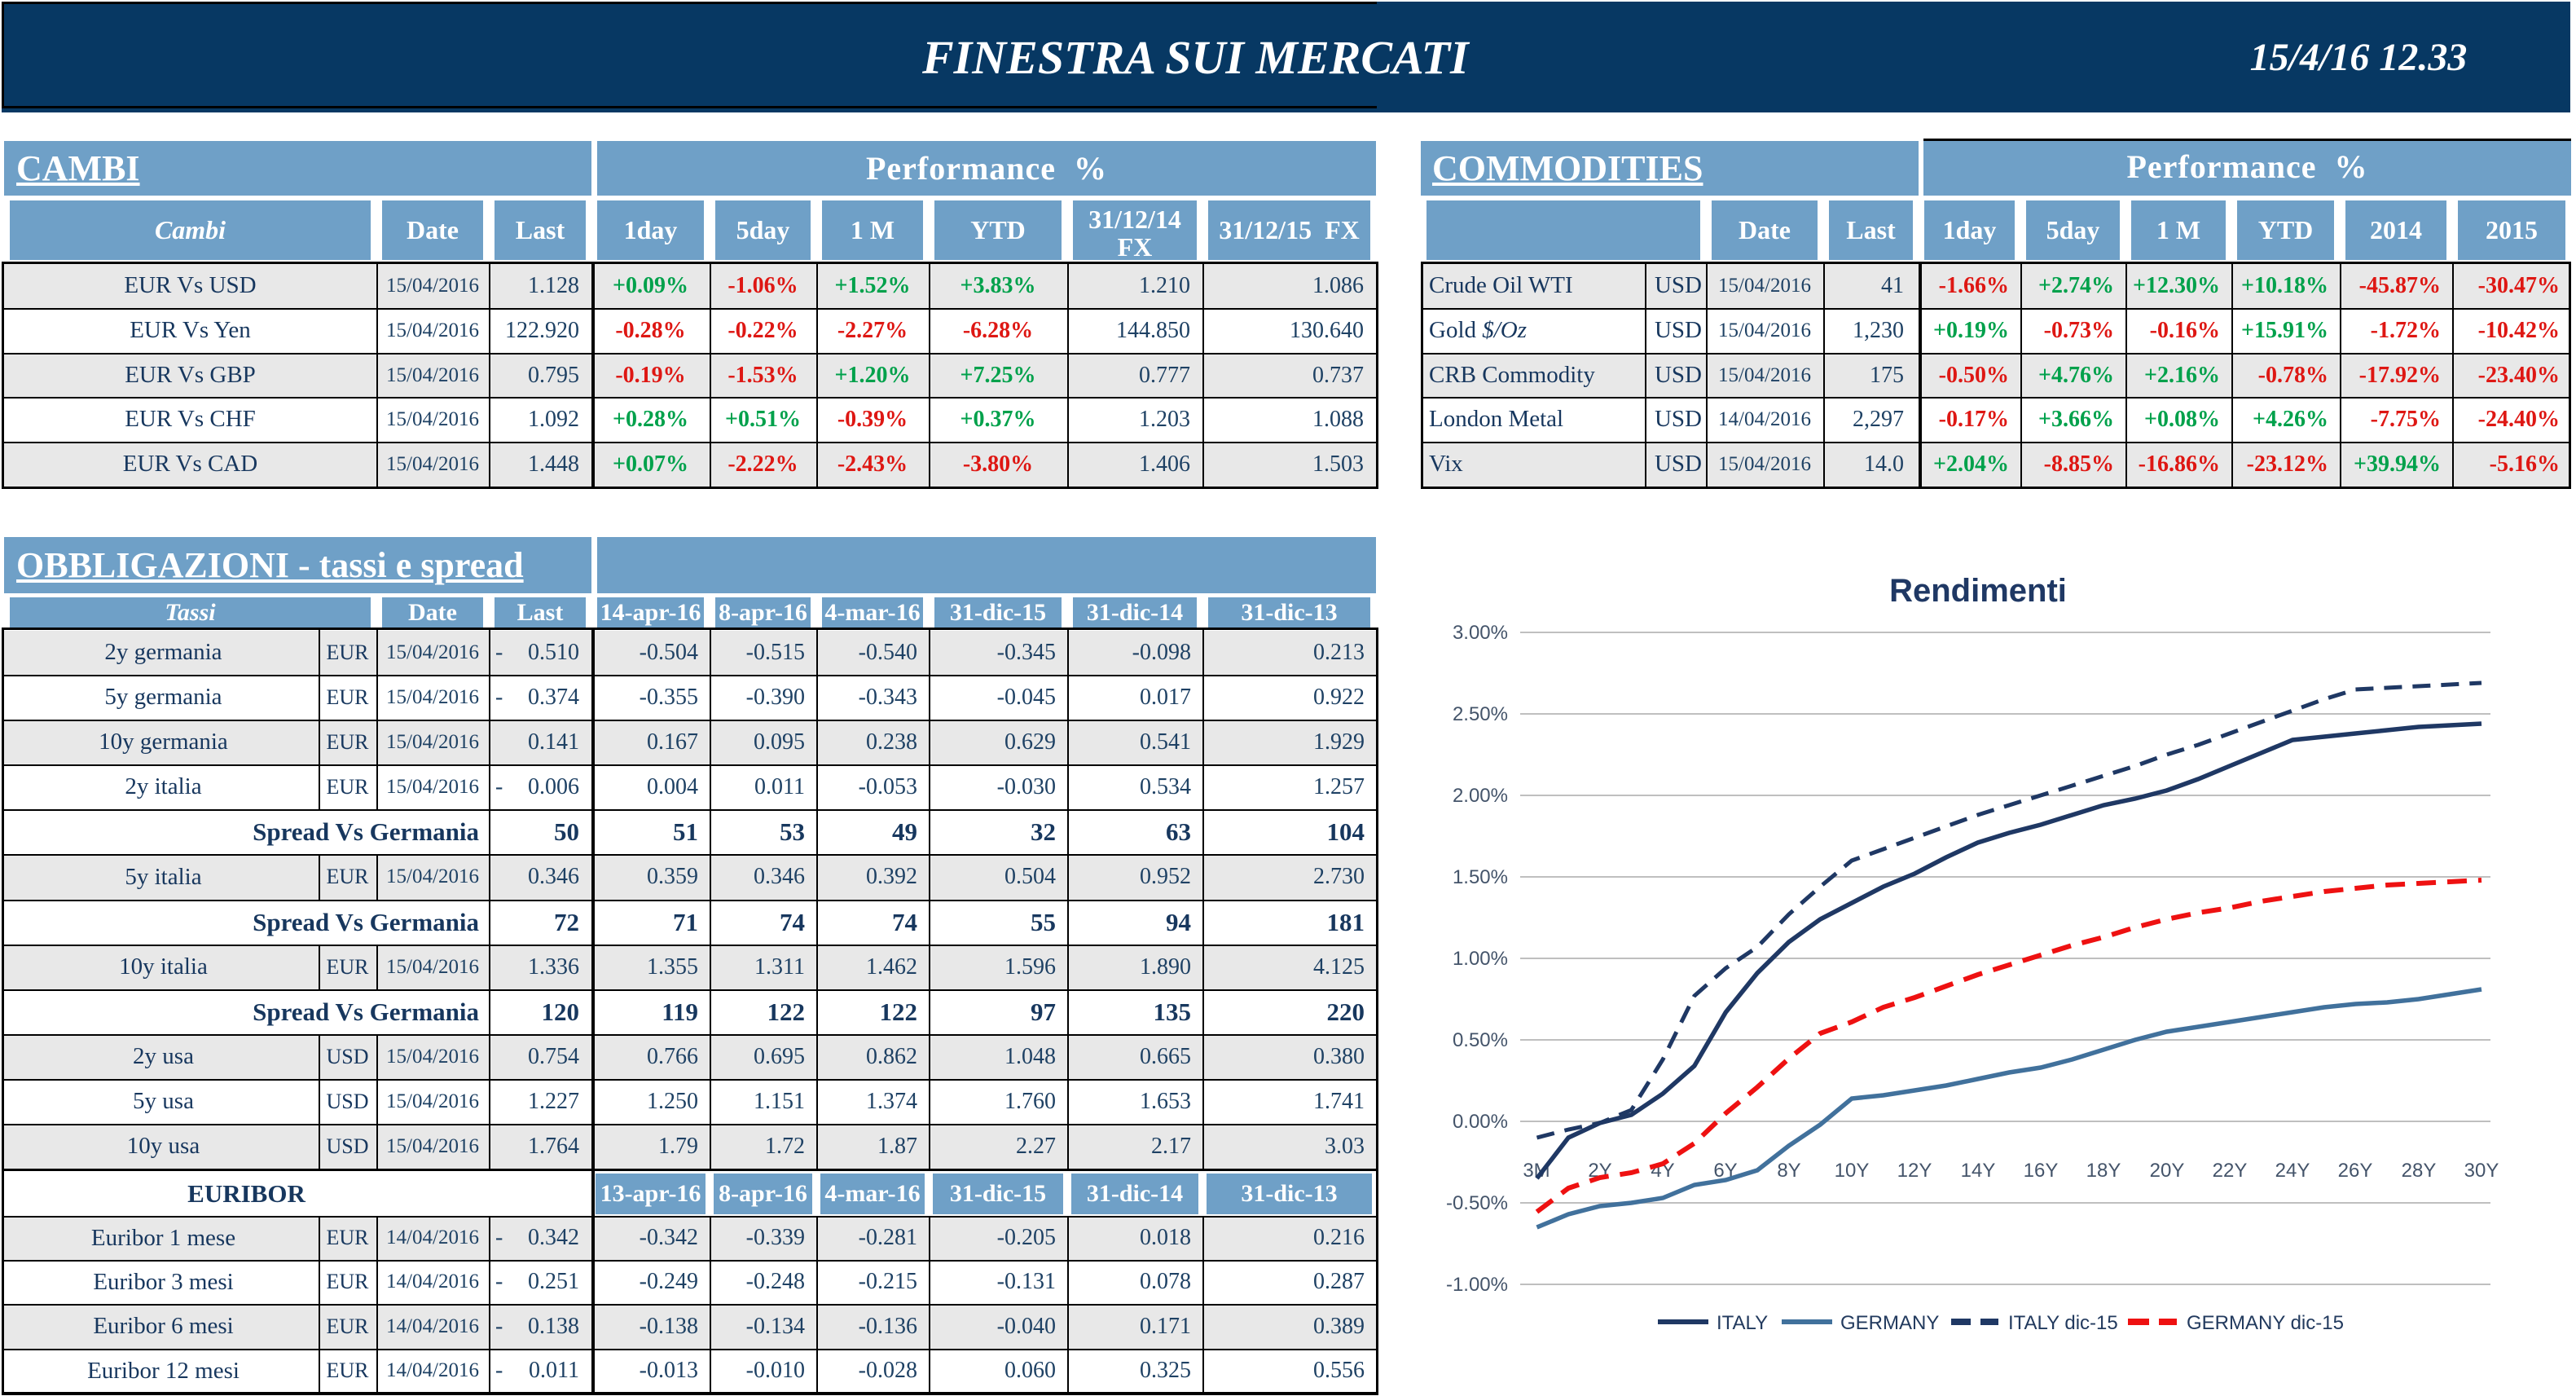 Image resolution: width=2576 pixels, height=1396 pixels. What do you see at coordinates (1978, 591) in the screenshot?
I see `svg-text: Rendimenti` at bounding box center [1978, 591].